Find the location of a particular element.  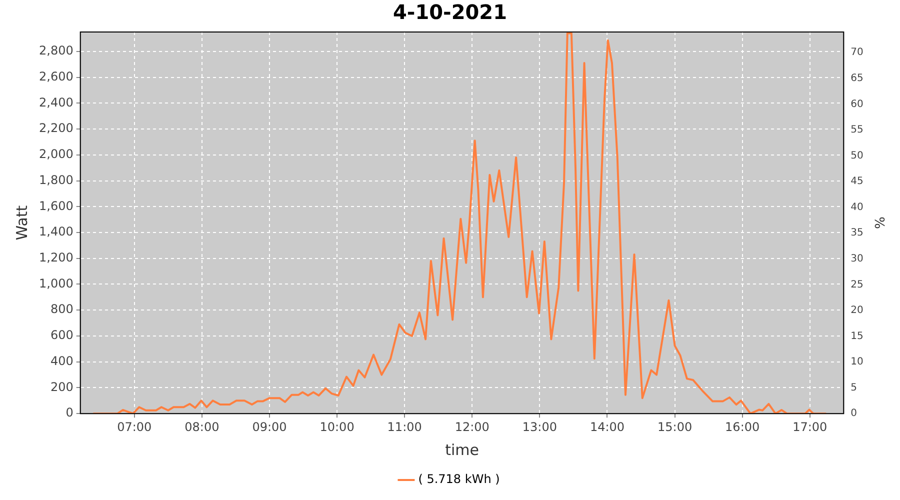

y-tick-label: 1,400 is located at coordinates (56, 231).